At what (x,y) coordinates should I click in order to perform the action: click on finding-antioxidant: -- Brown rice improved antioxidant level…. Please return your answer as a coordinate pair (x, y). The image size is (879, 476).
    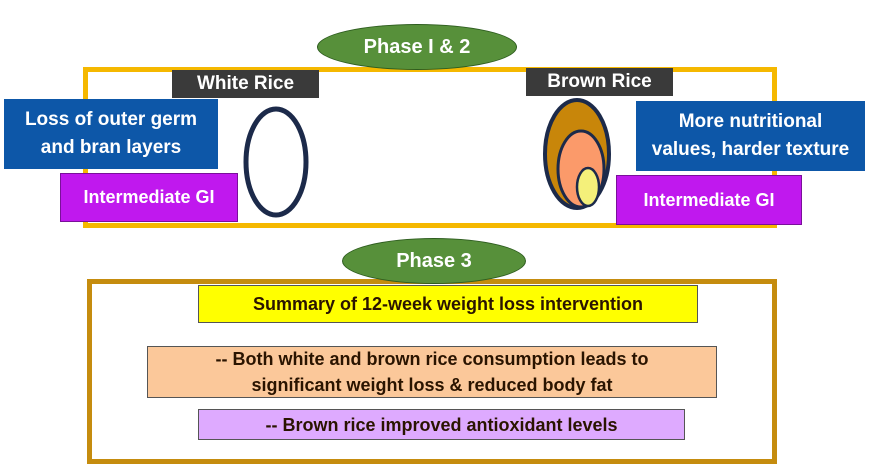
    Looking at the image, I should click on (441, 424).